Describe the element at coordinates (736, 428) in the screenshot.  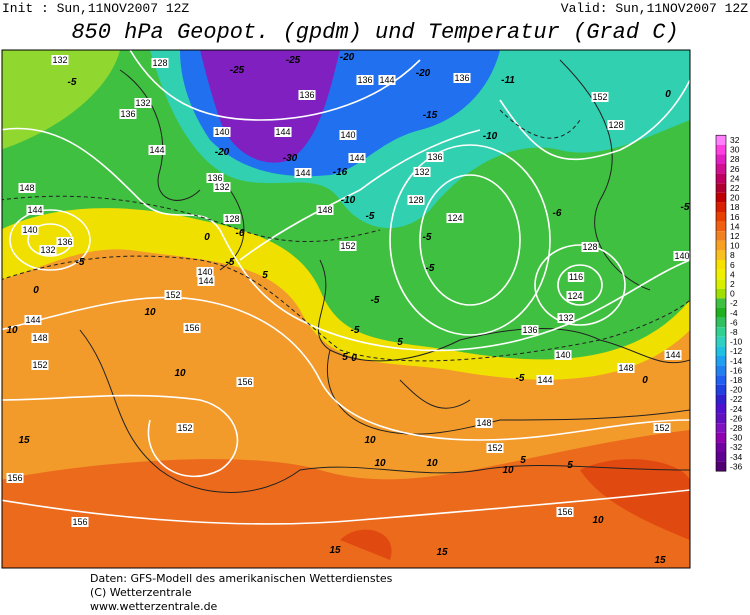
I see `colorbar-label: -28` at that location.